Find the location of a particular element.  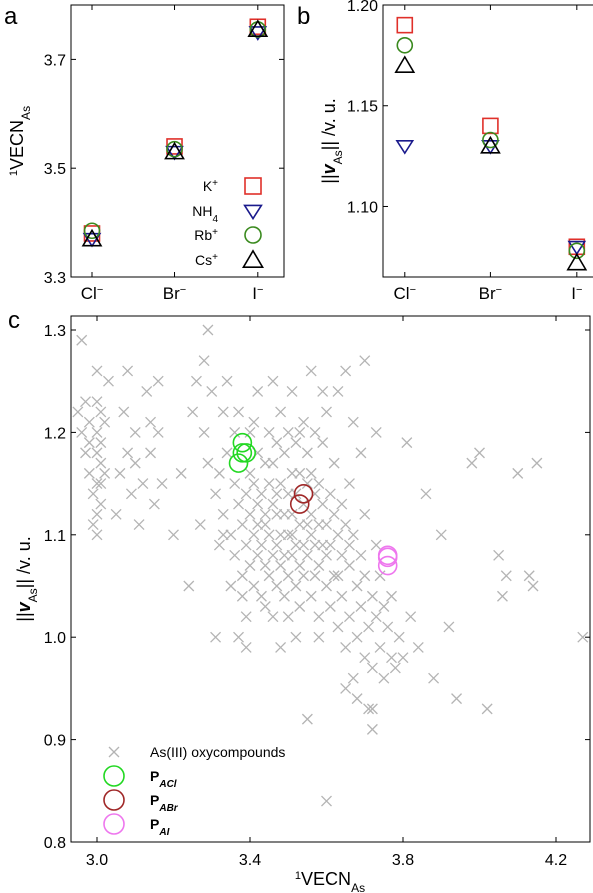

legend-marker-nh4 is located at coordinates (253, 212).